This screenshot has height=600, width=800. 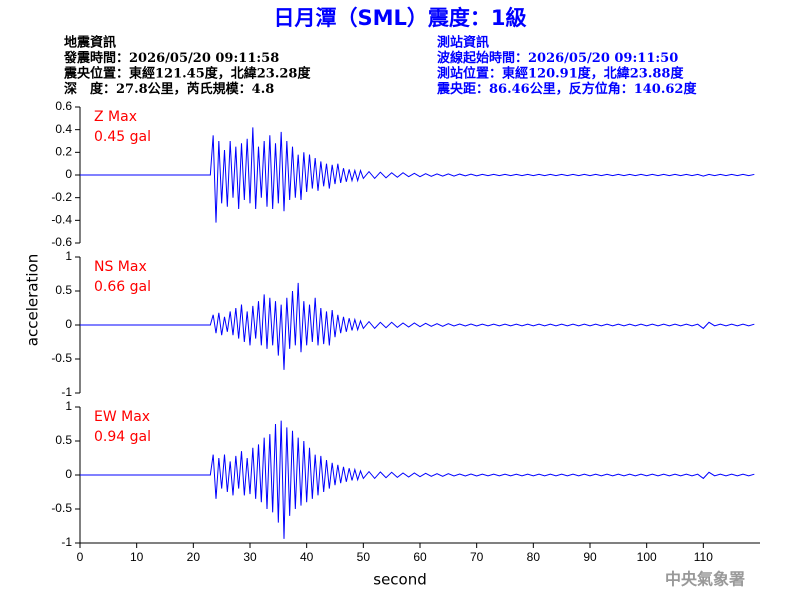 I want to click on x-tick-label: 100, so click(x=647, y=557).